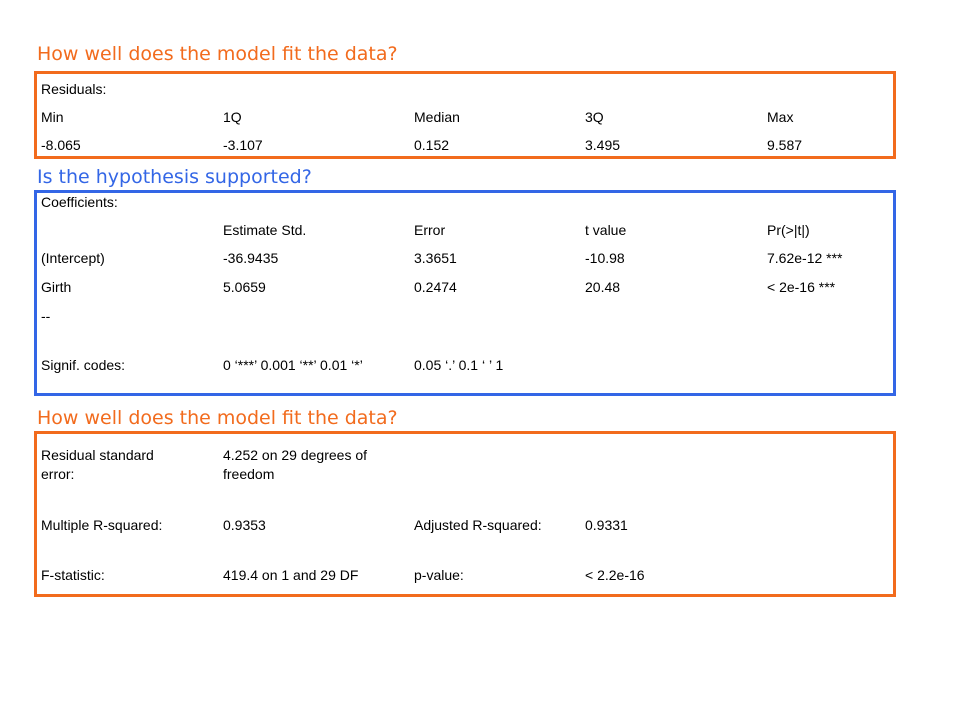 This screenshot has height=720, width=960. I want to click on residuals-header-max: Max, so click(780, 117).